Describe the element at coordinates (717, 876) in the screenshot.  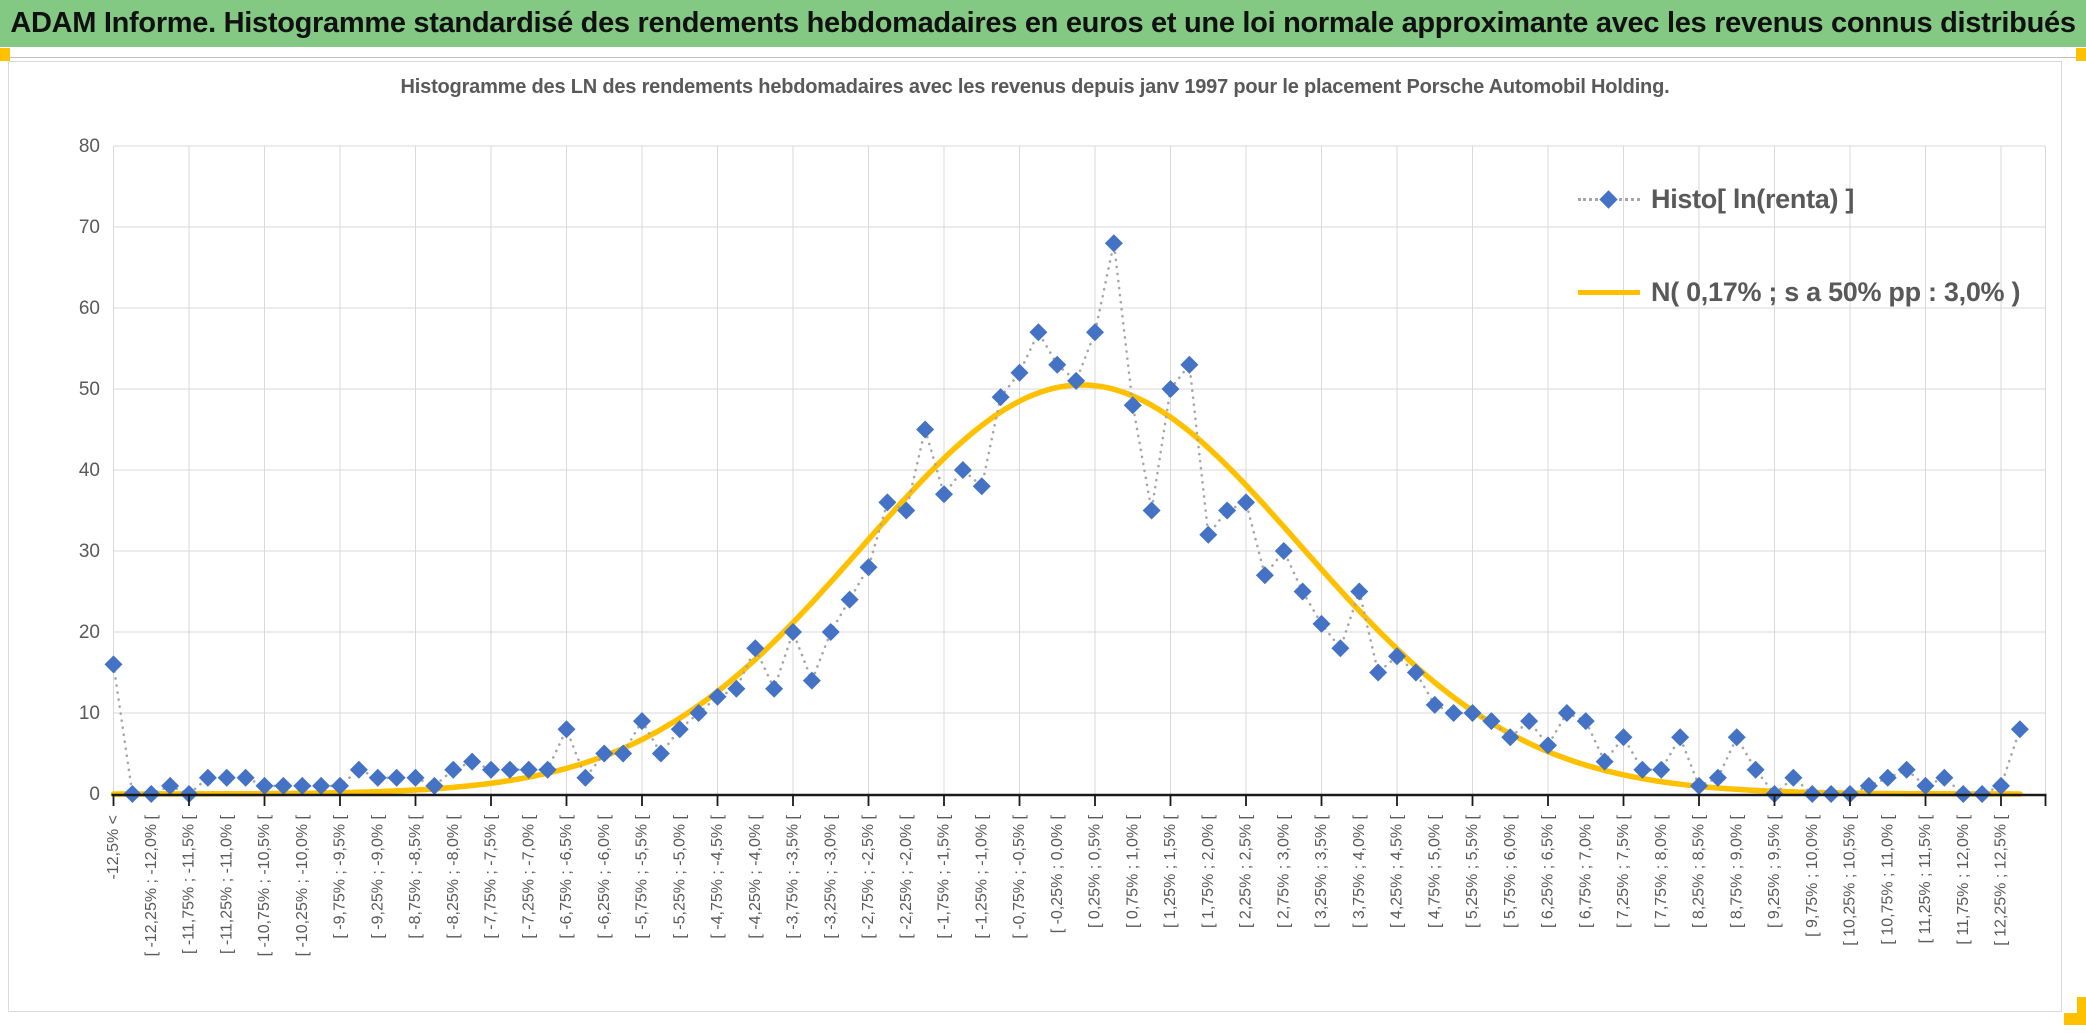
I see `x-axis-label: [ -4,75% ; -4,5% [` at that location.